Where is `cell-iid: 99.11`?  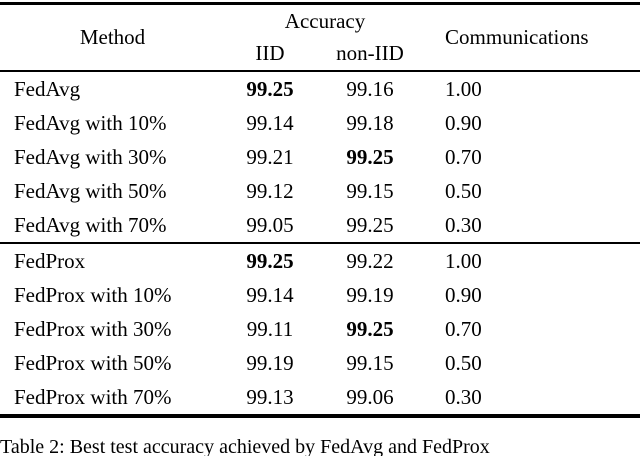 cell-iid: 99.11 is located at coordinates (270, 328).